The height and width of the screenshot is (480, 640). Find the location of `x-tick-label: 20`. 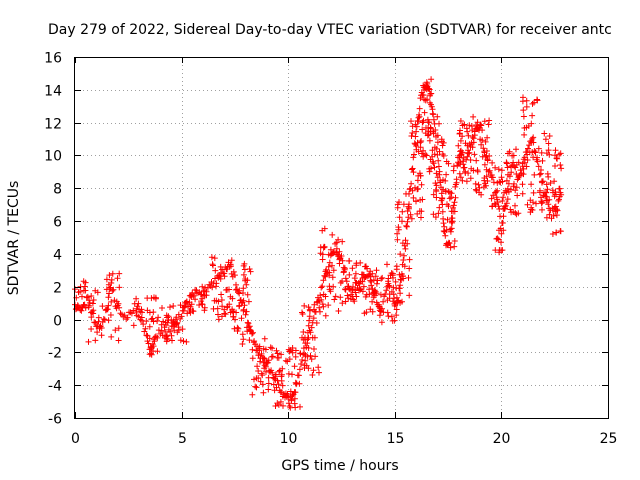

x-tick-label: 20 is located at coordinates (502, 439).